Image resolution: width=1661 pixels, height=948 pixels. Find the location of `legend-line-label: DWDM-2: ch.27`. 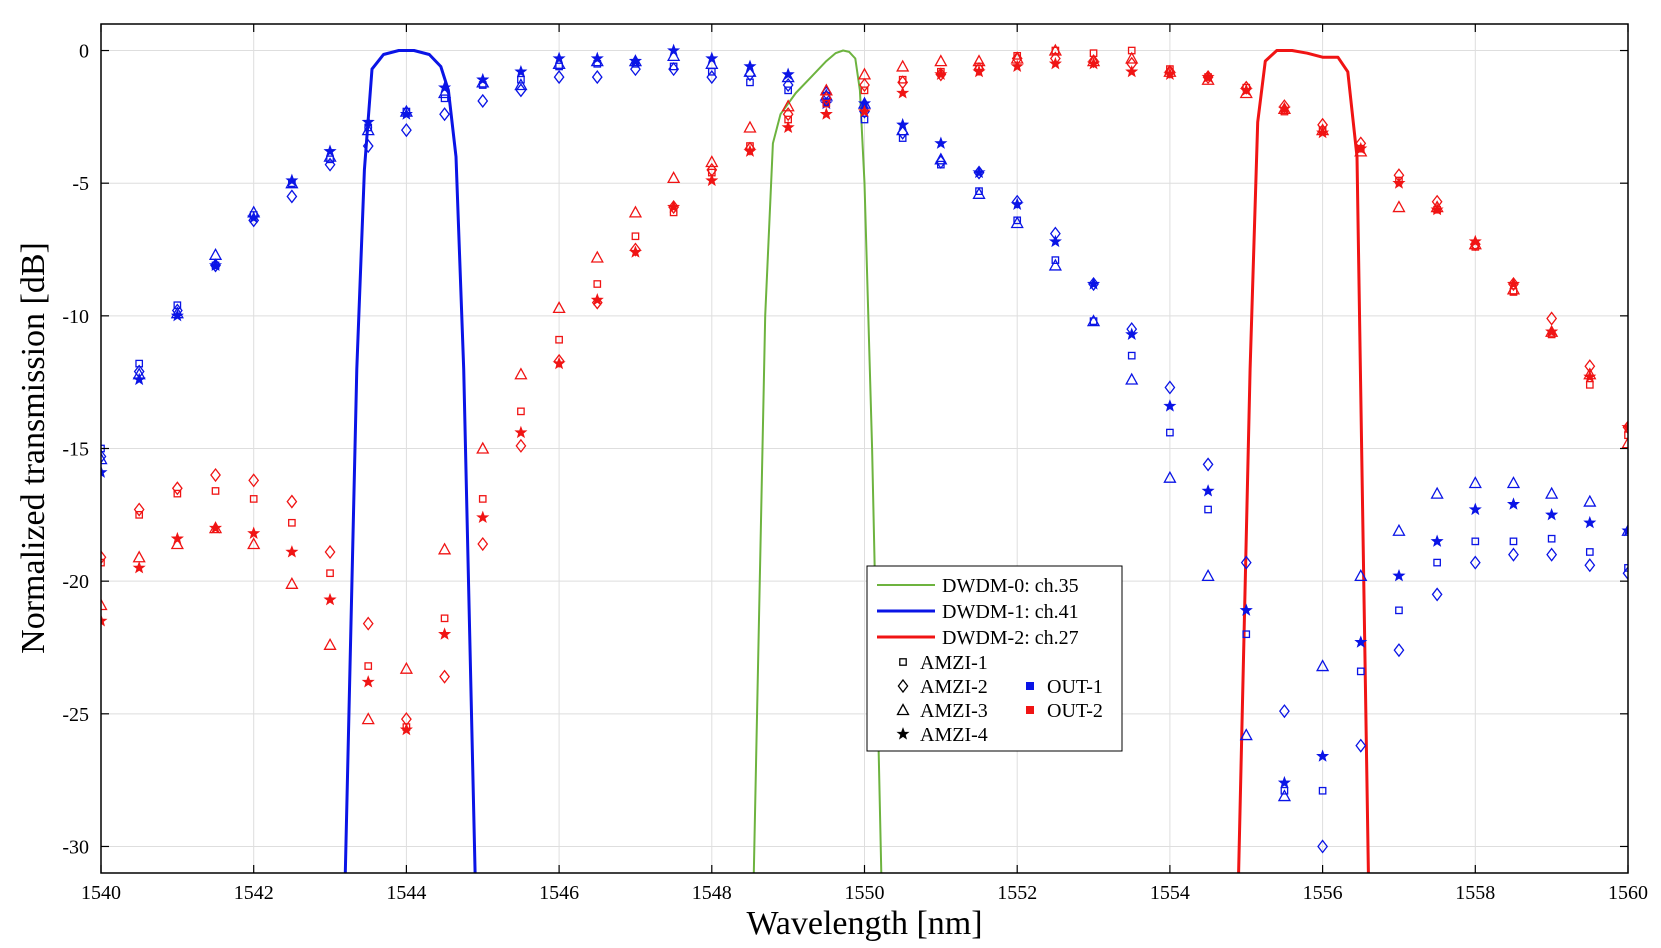

legend-line-label: DWDM-2: ch.27 is located at coordinates (1010, 638).